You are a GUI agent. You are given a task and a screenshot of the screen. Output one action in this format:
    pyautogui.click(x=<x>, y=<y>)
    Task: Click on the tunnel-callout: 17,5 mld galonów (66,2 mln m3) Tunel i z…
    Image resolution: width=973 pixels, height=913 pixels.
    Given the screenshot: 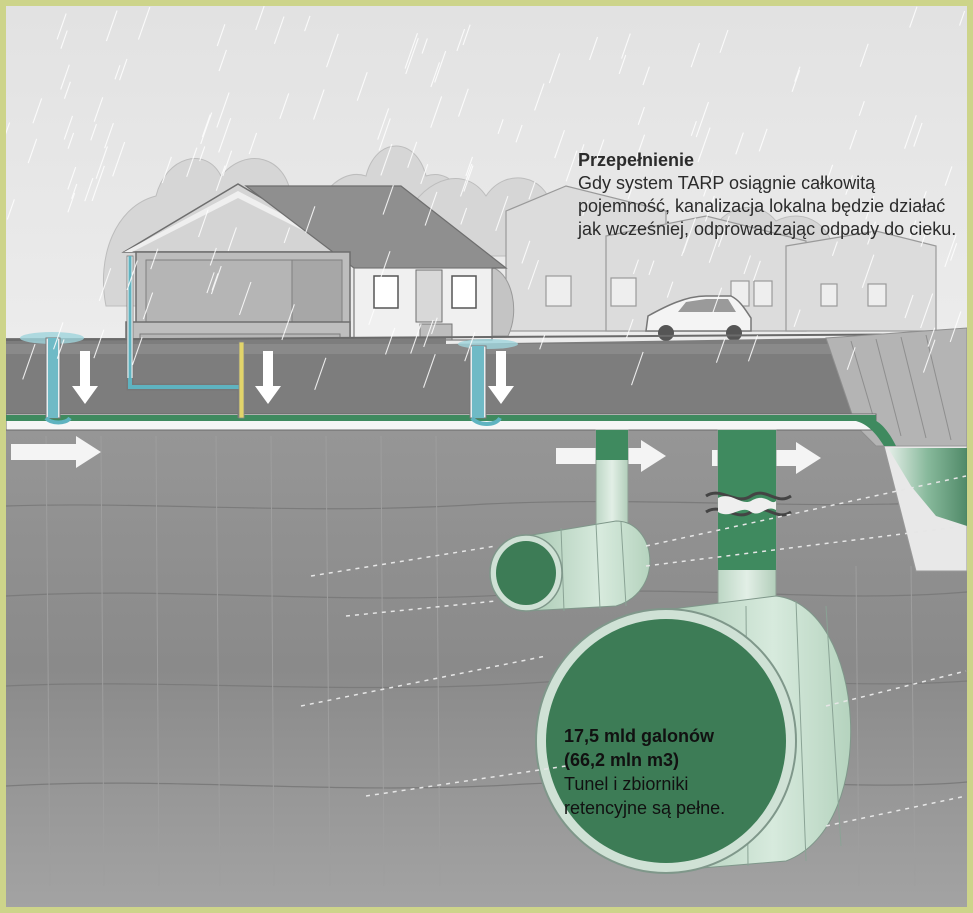 What is the action you would take?
    pyautogui.click(x=669, y=772)
    